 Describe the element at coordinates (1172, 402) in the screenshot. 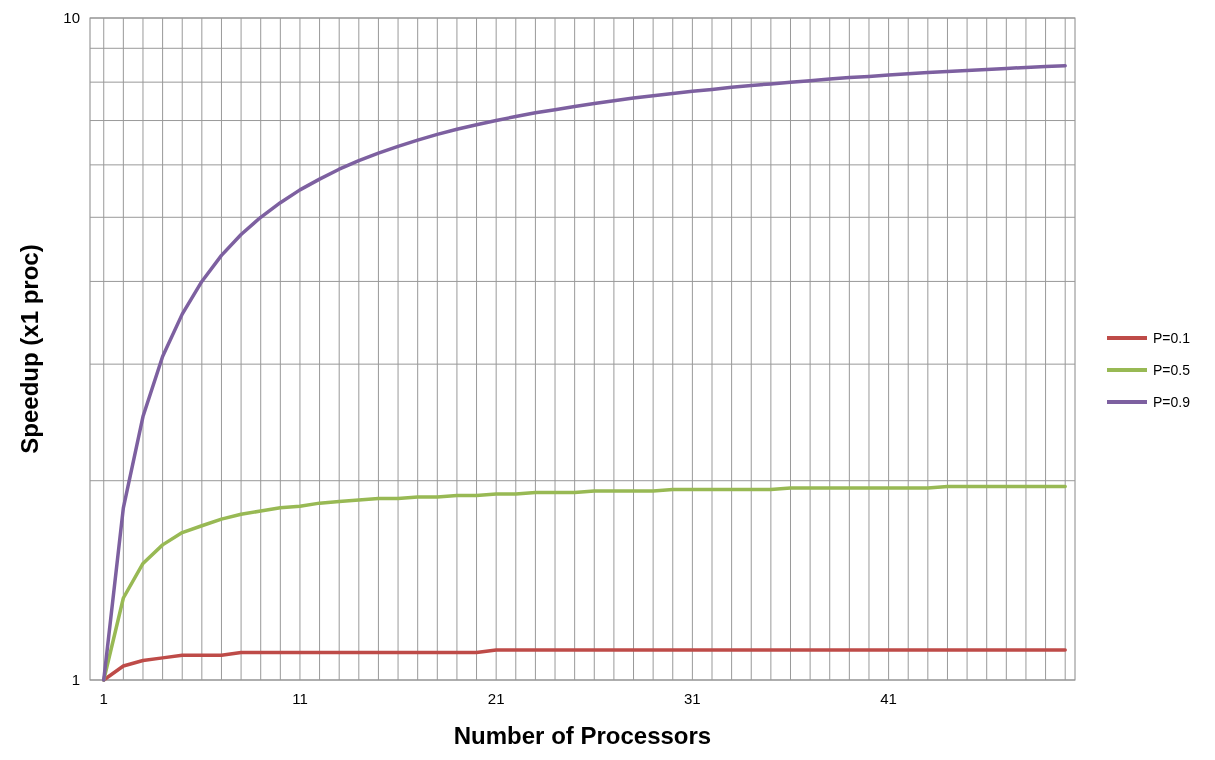

I see `legend-label: P=0.9` at that location.